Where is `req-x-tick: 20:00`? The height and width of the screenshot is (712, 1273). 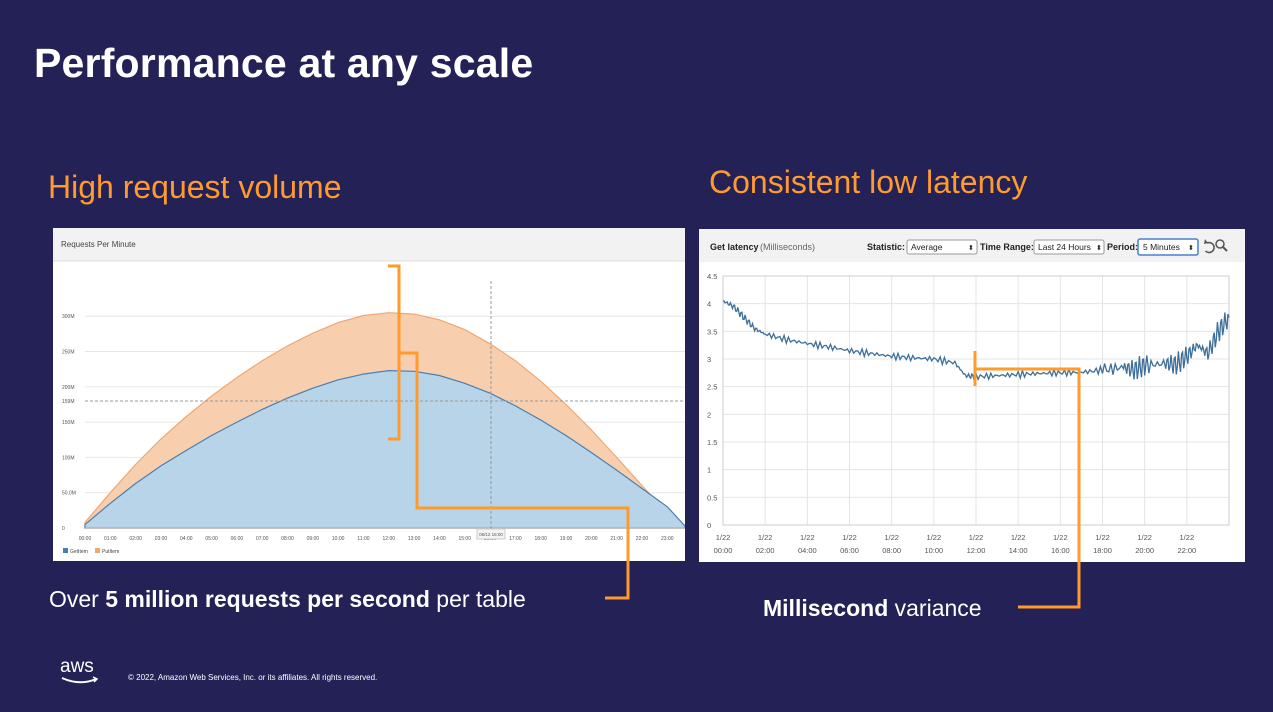
req-x-tick: 20:00 is located at coordinates (591, 539).